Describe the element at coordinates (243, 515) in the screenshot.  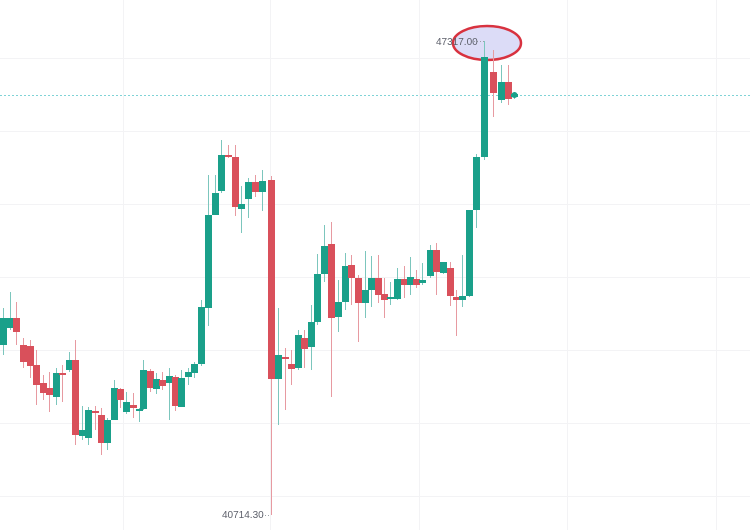
I see `low-price-label: 40714.30` at that location.